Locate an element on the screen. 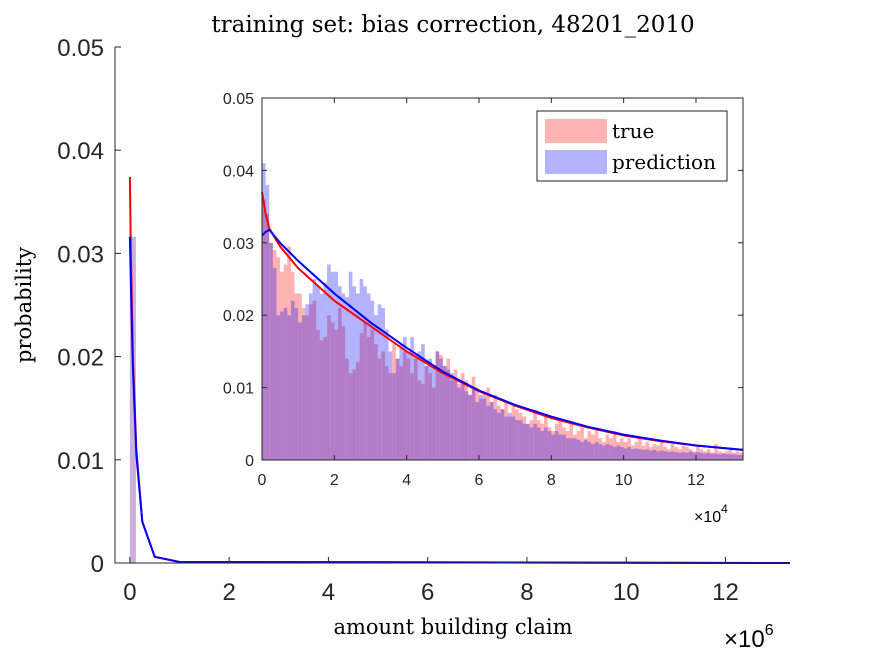 Image resolution: width=875 pixels, height=656 pixels. main-x-tick-label: 12 is located at coordinates (725, 592).